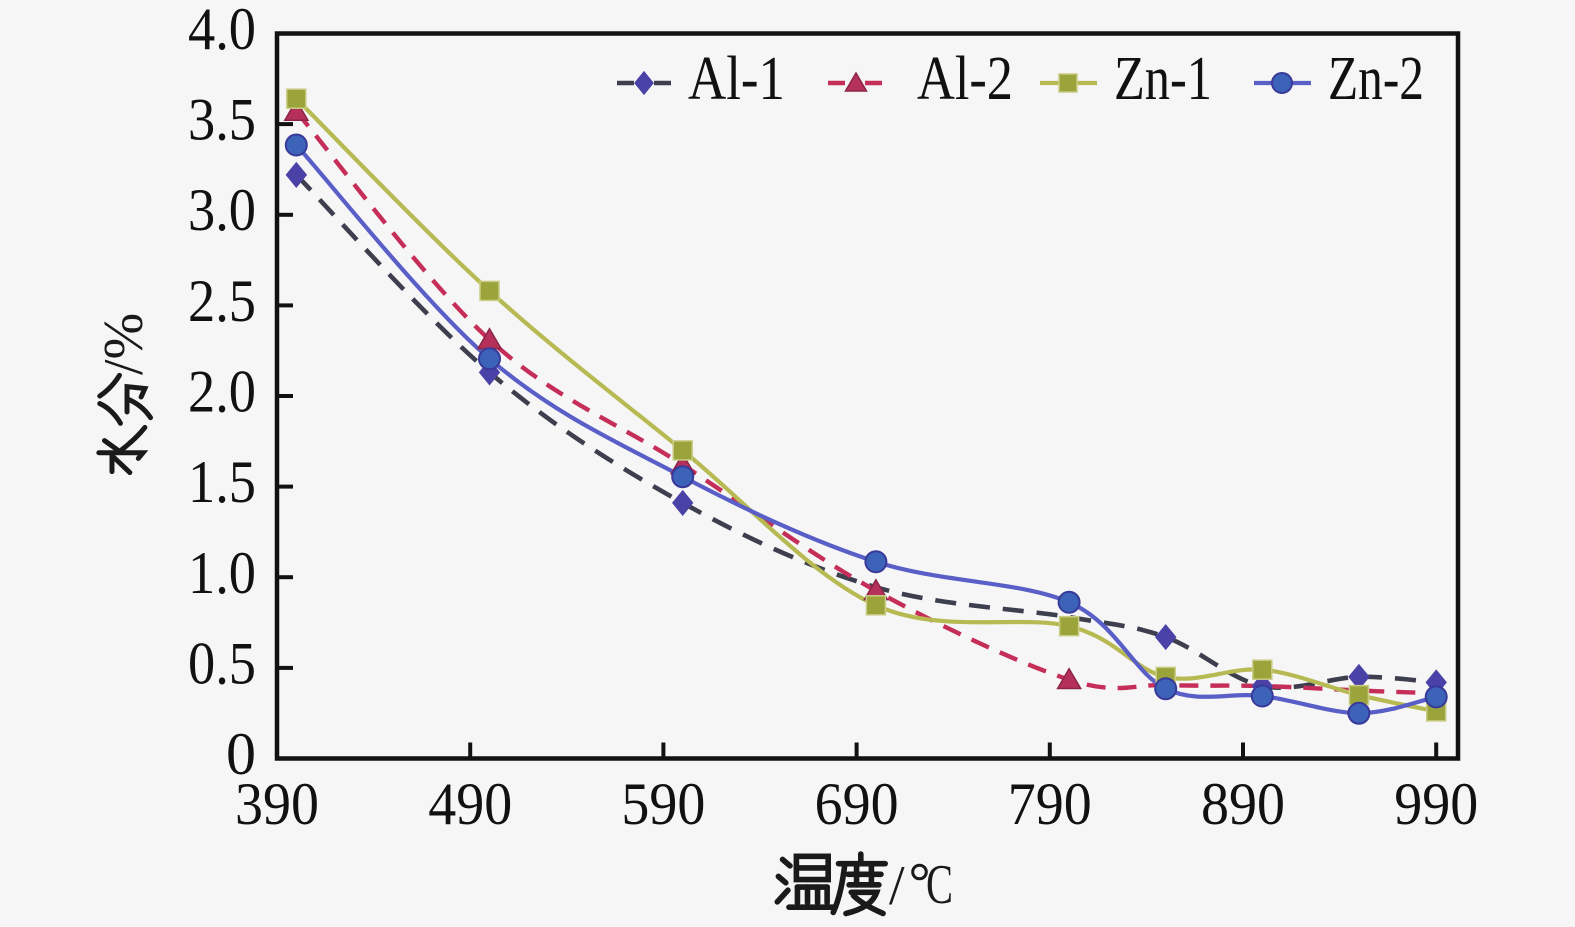 The height and width of the screenshot is (927, 1575). I want to click on svg-text: 4.0, so click(222, 31).